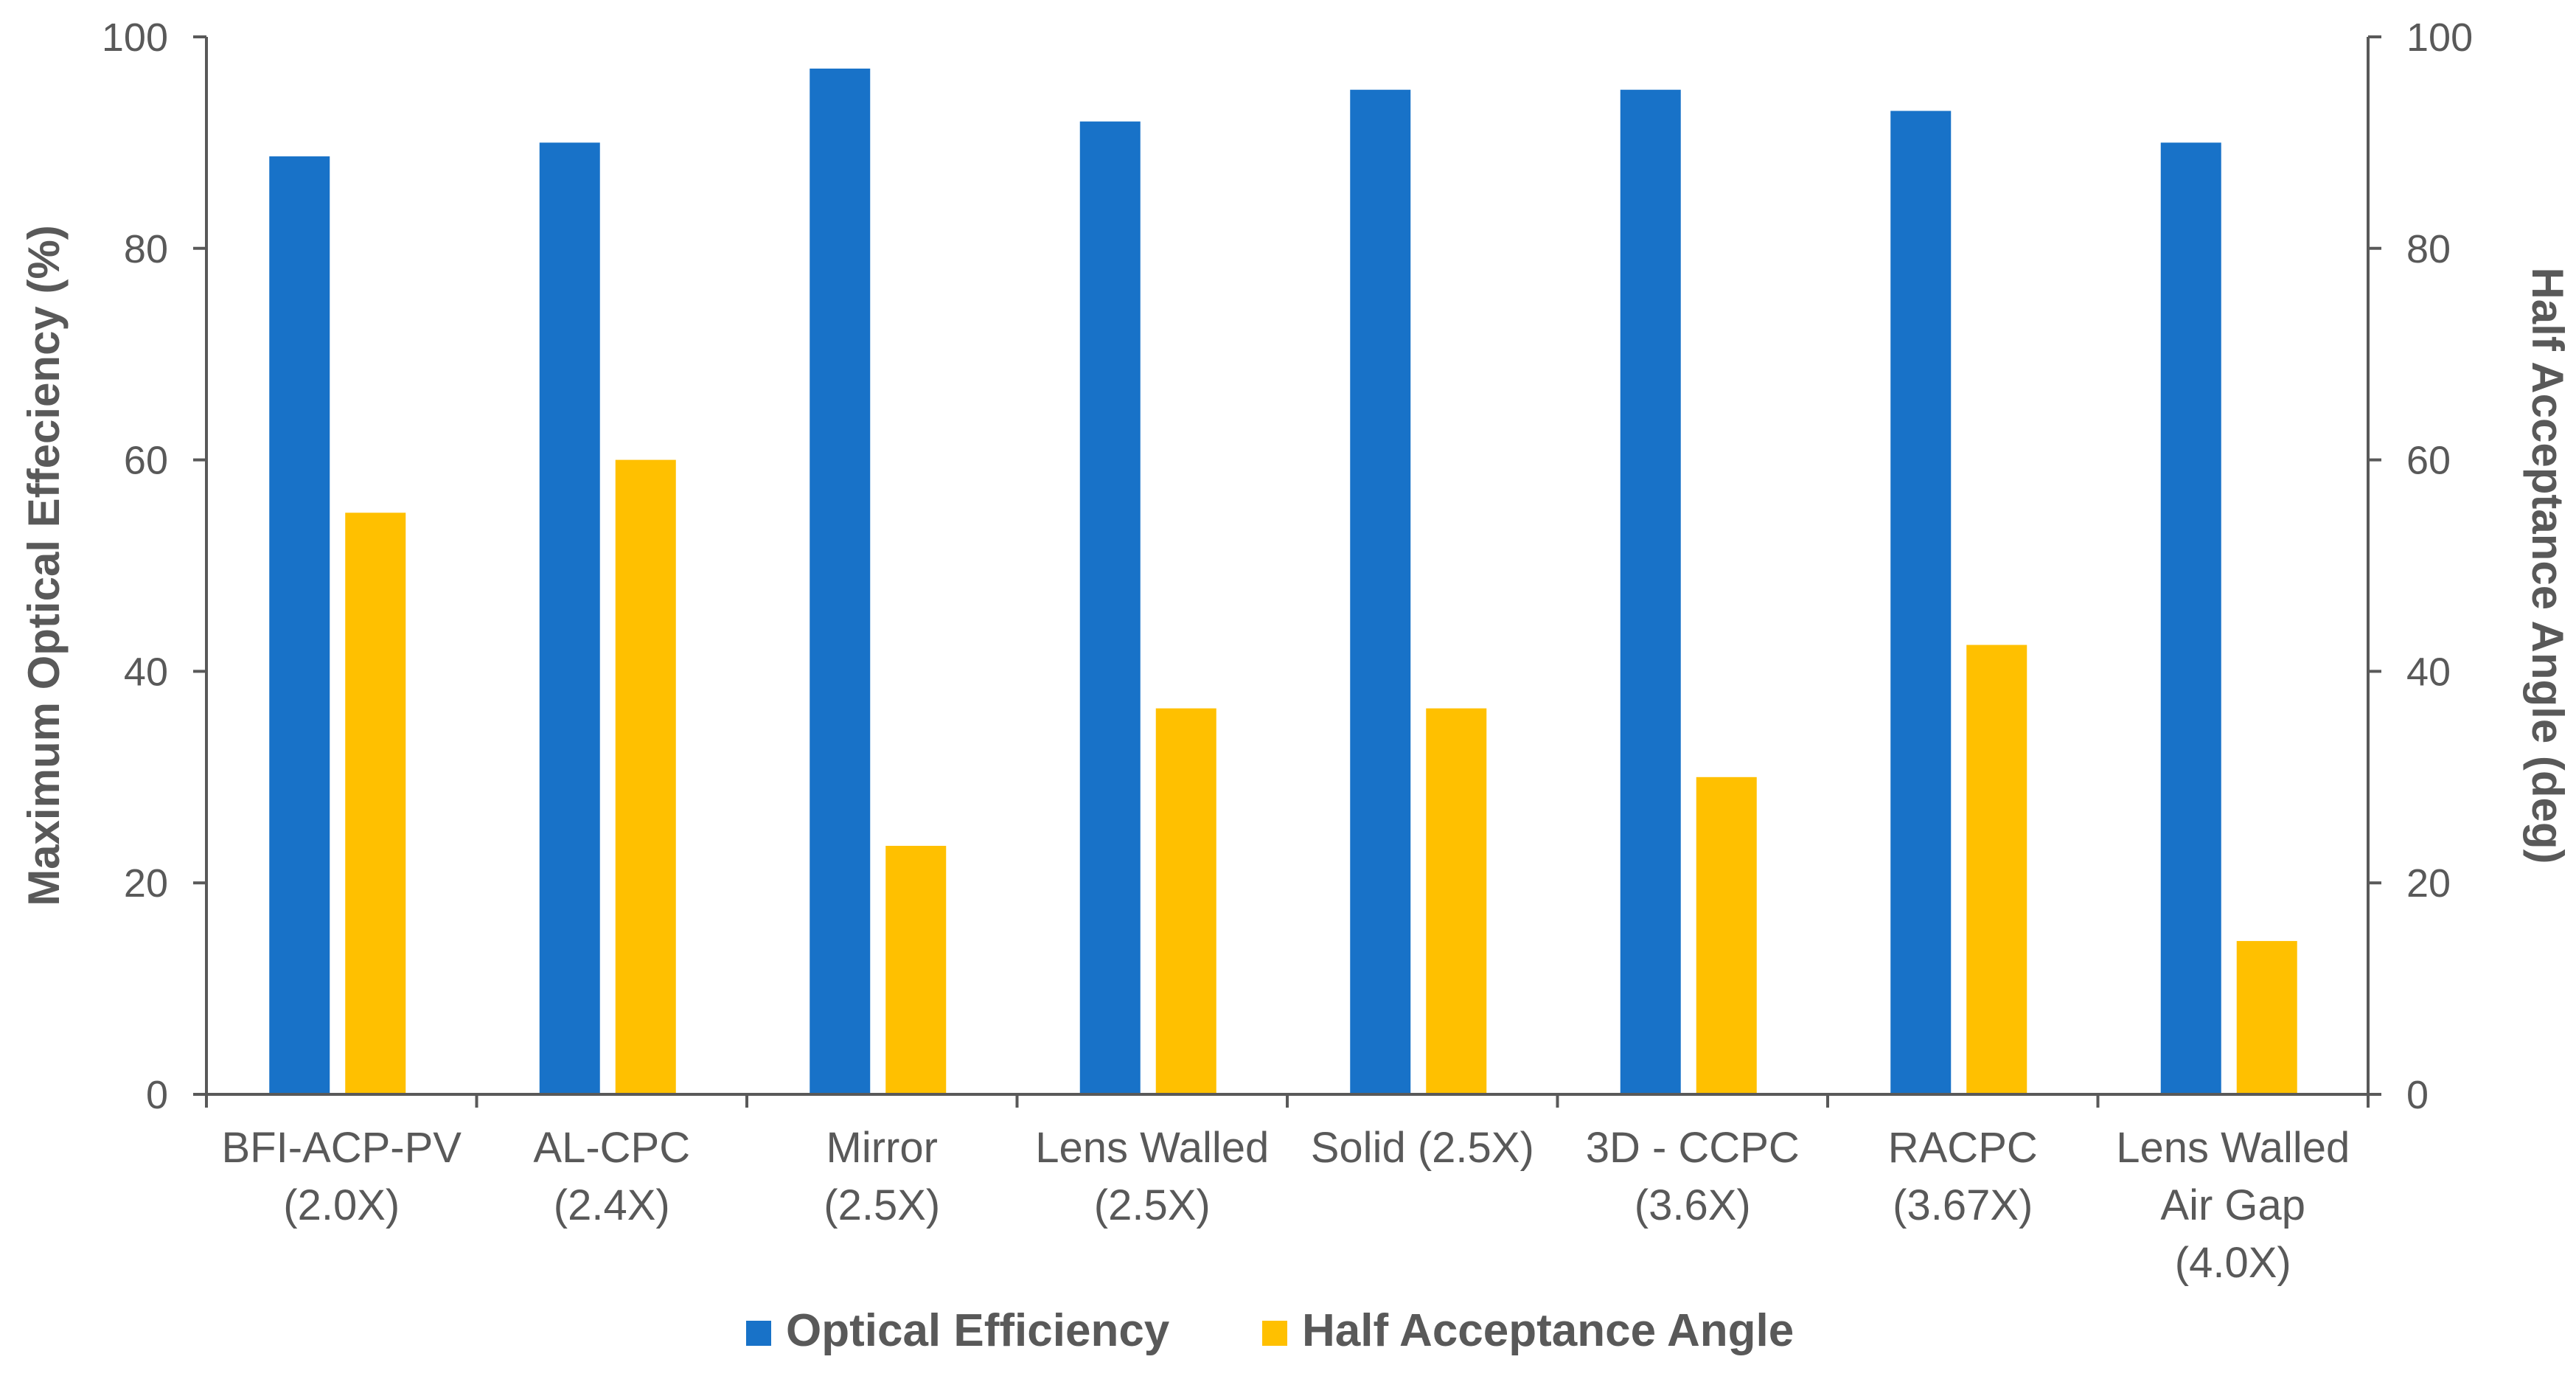 The width and height of the screenshot is (2576, 1393). What do you see at coordinates (341, 1205) in the screenshot?
I see `category-label-line: (2.0X)` at bounding box center [341, 1205].